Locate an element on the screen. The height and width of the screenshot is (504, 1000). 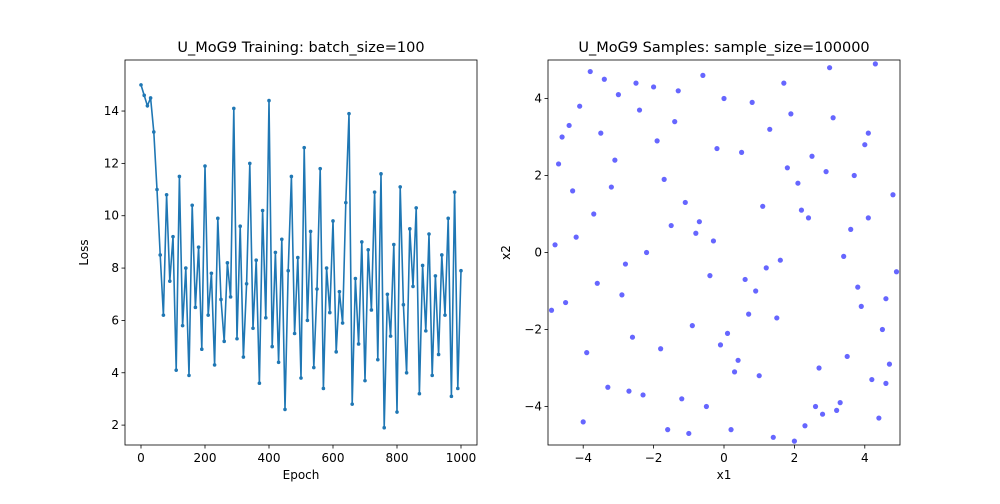
x-tick-label: 4 is located at coordinates (865, 458).